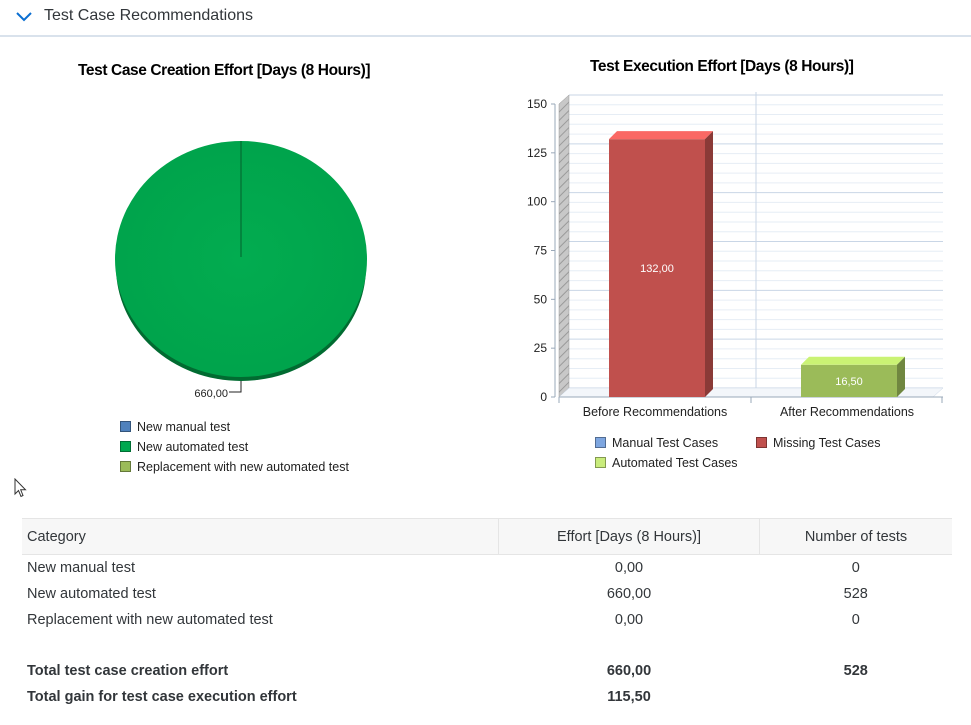  I want to click on category-cell: New manual test, so click(81, 568).